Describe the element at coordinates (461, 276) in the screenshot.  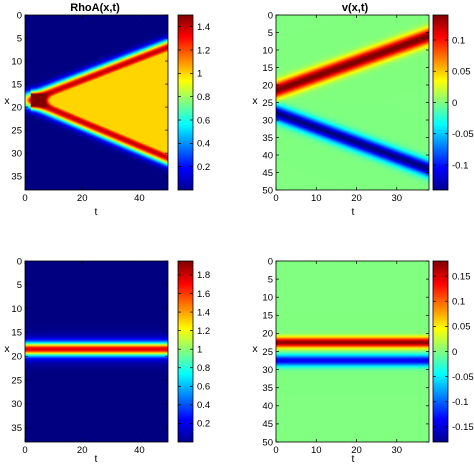
I see `colorbar-tick-label: 0.15` at that location.